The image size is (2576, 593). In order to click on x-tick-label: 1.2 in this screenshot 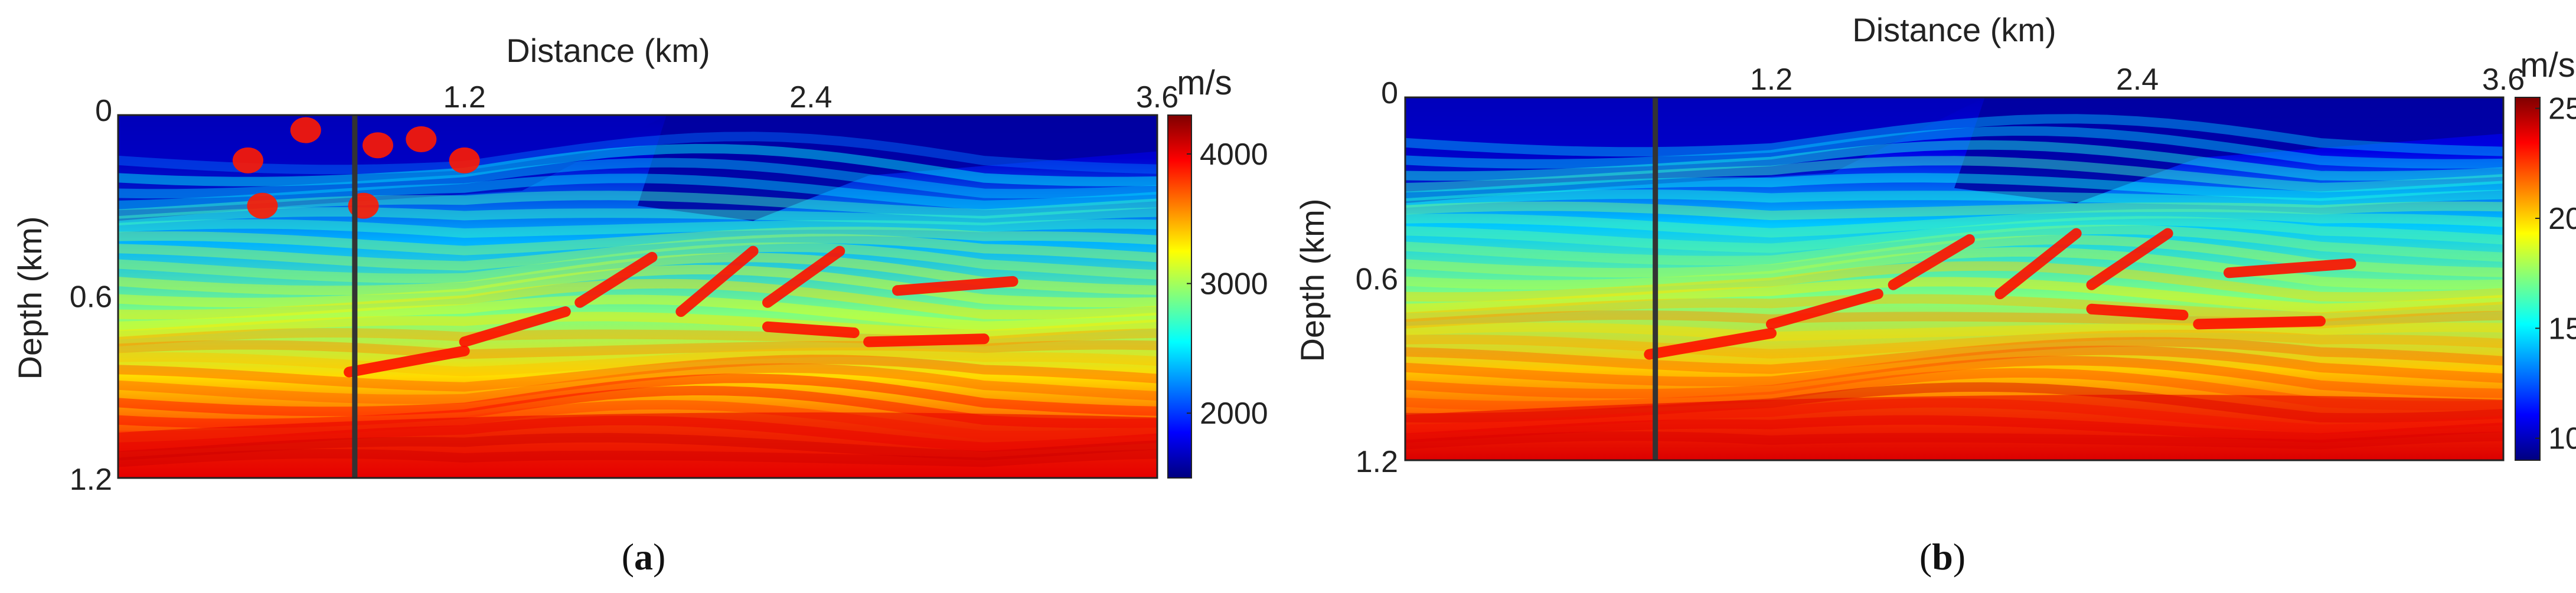, I will do `click(1771, 80)`.